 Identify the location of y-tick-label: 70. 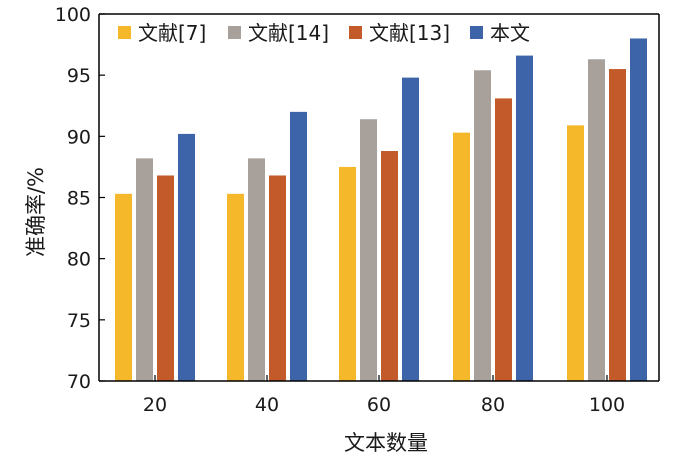
(79, 382).